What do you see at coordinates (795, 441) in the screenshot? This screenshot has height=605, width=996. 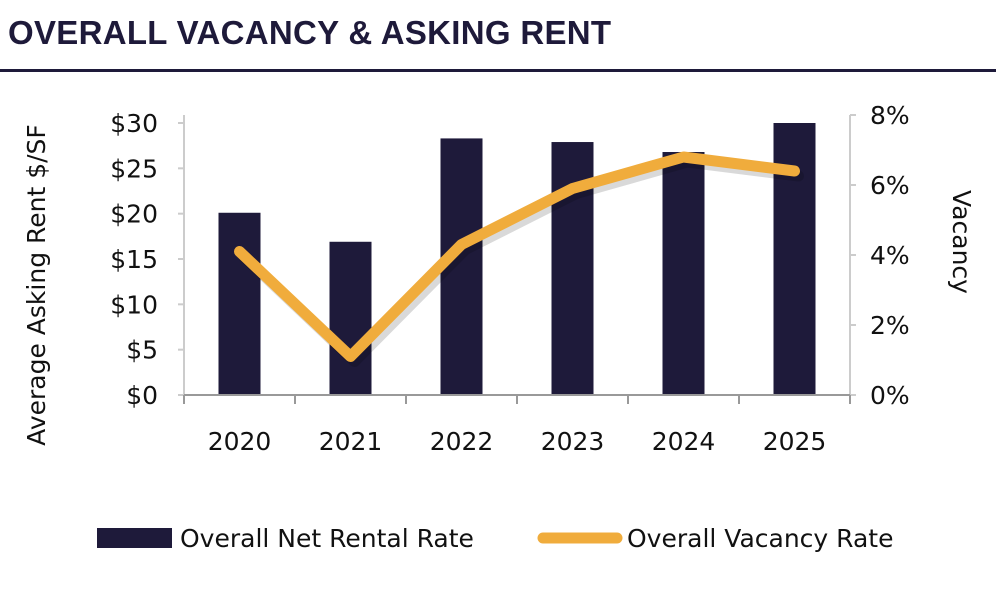 I see `x-tick-label: 2025` at bounding box center [795, 441].